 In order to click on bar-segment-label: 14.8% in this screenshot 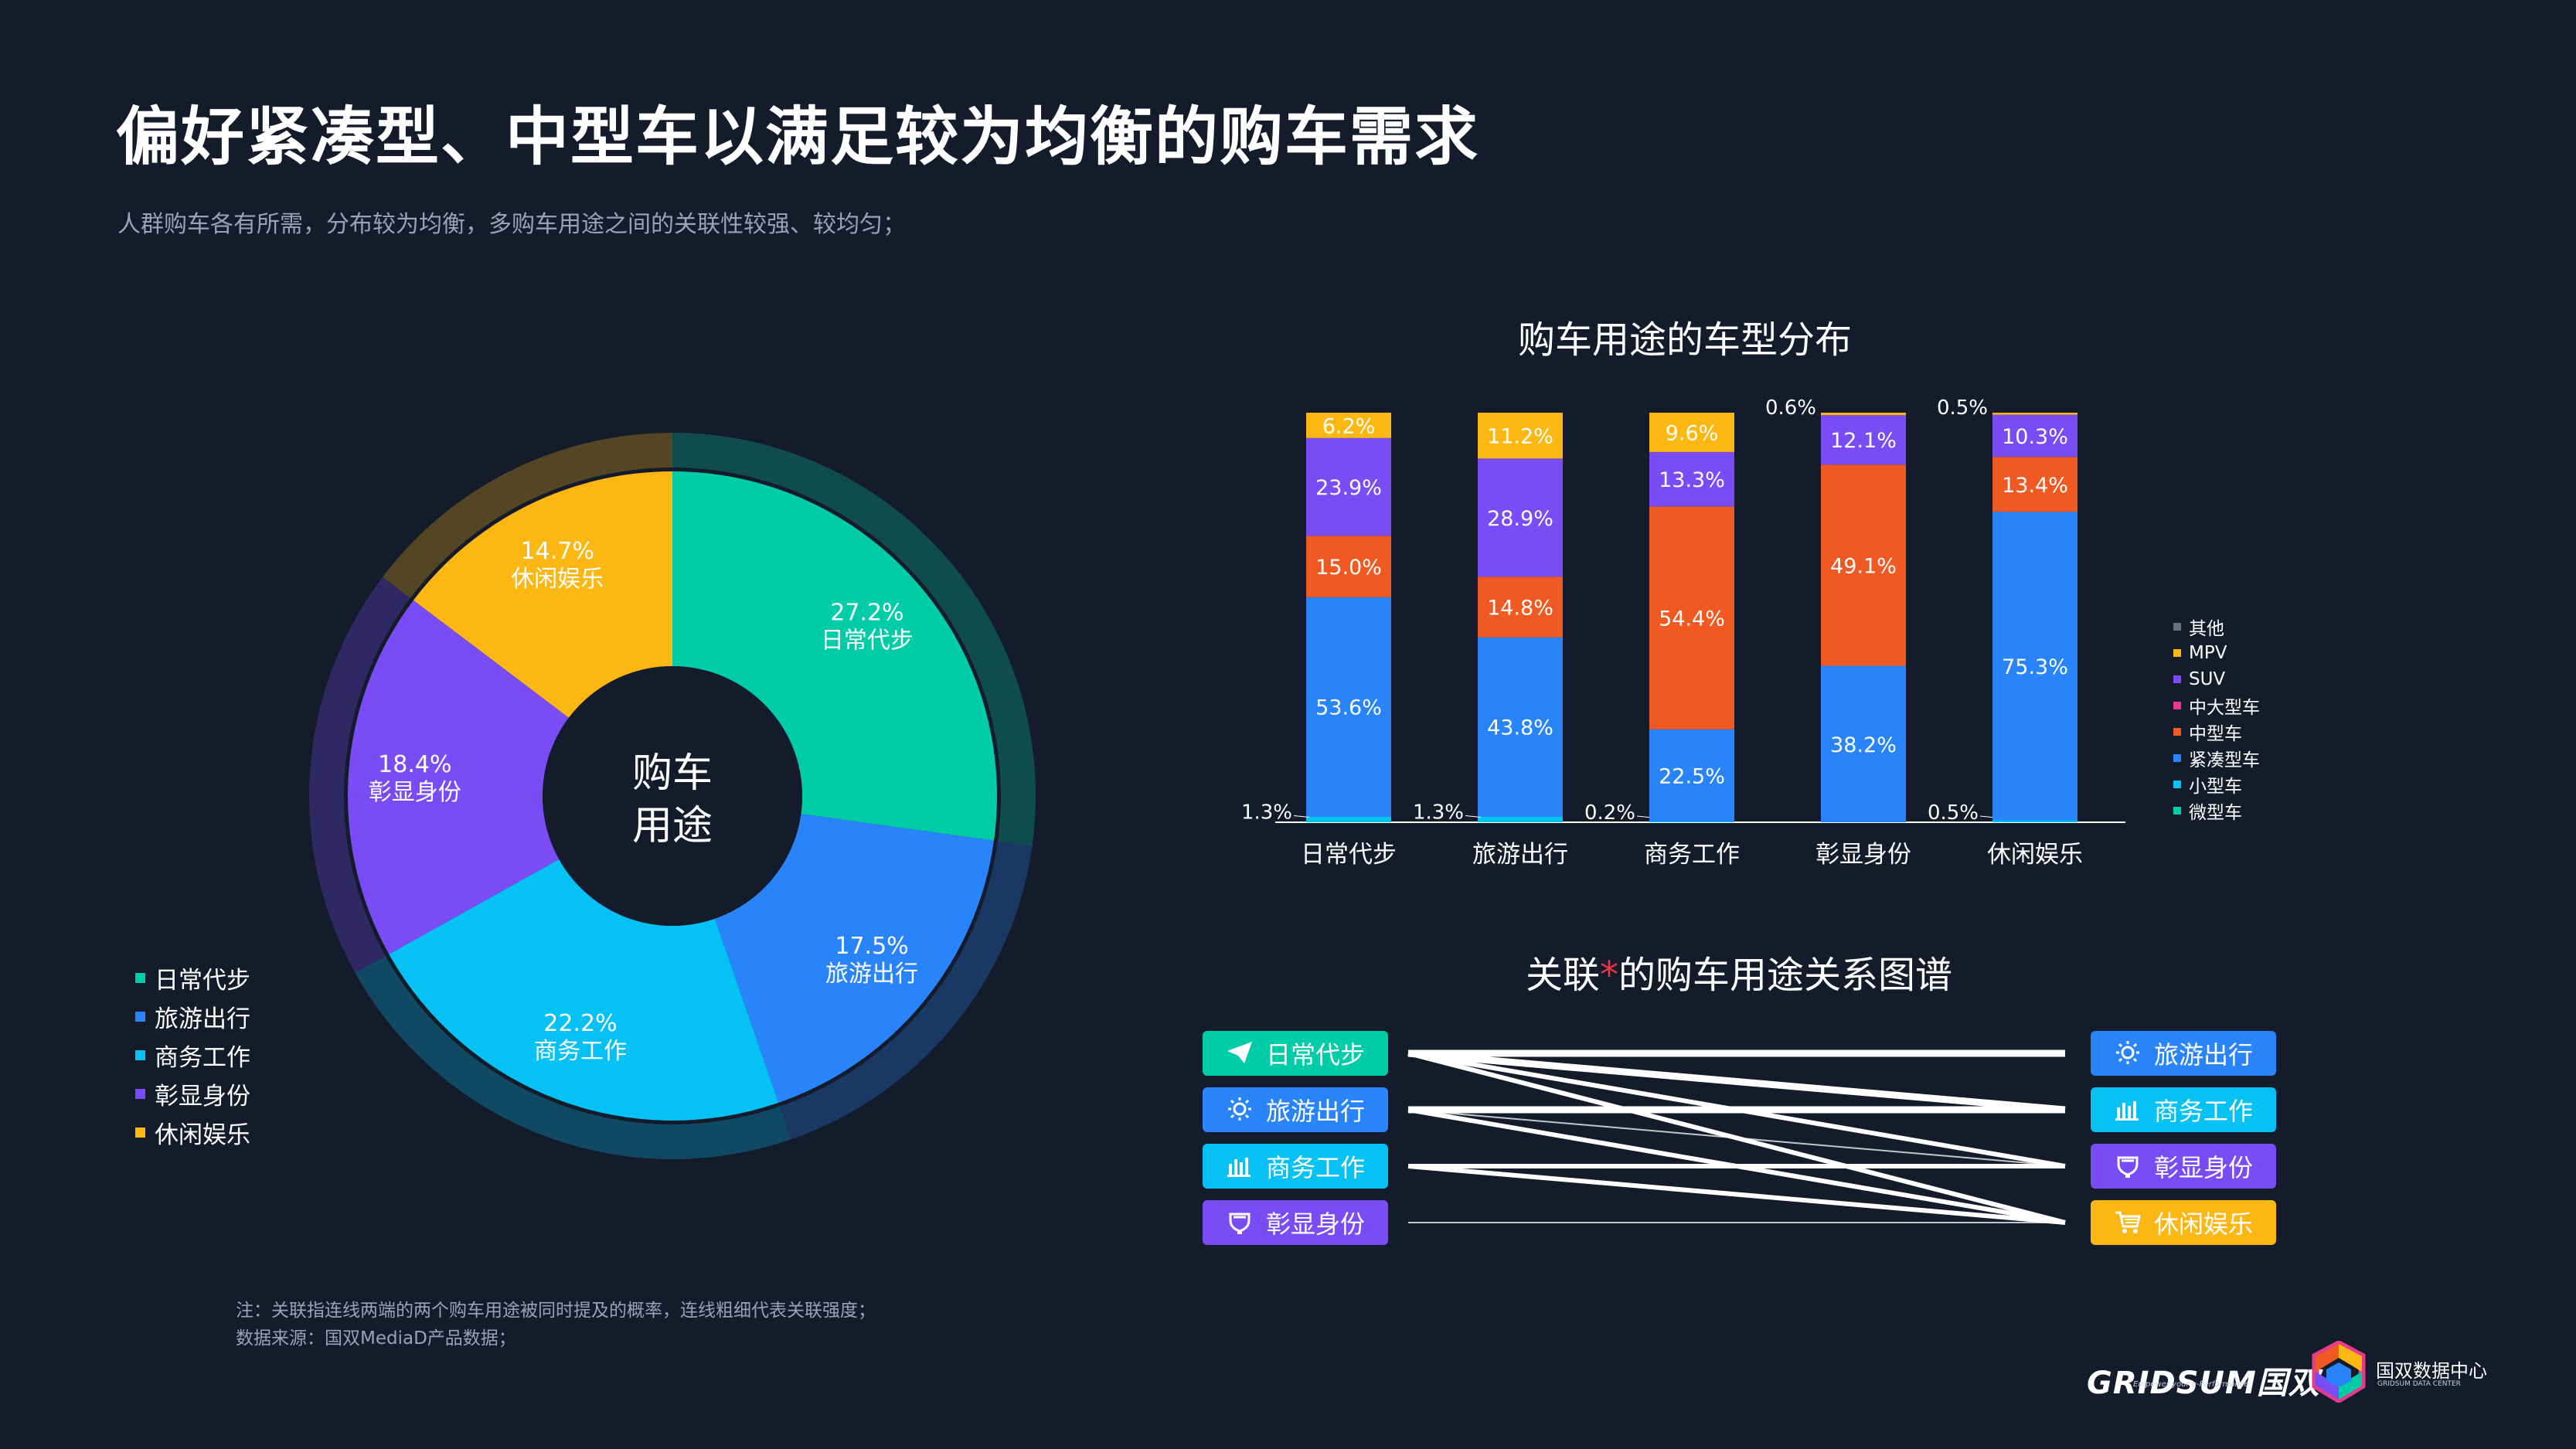, I will do `click(1520, 608)`.